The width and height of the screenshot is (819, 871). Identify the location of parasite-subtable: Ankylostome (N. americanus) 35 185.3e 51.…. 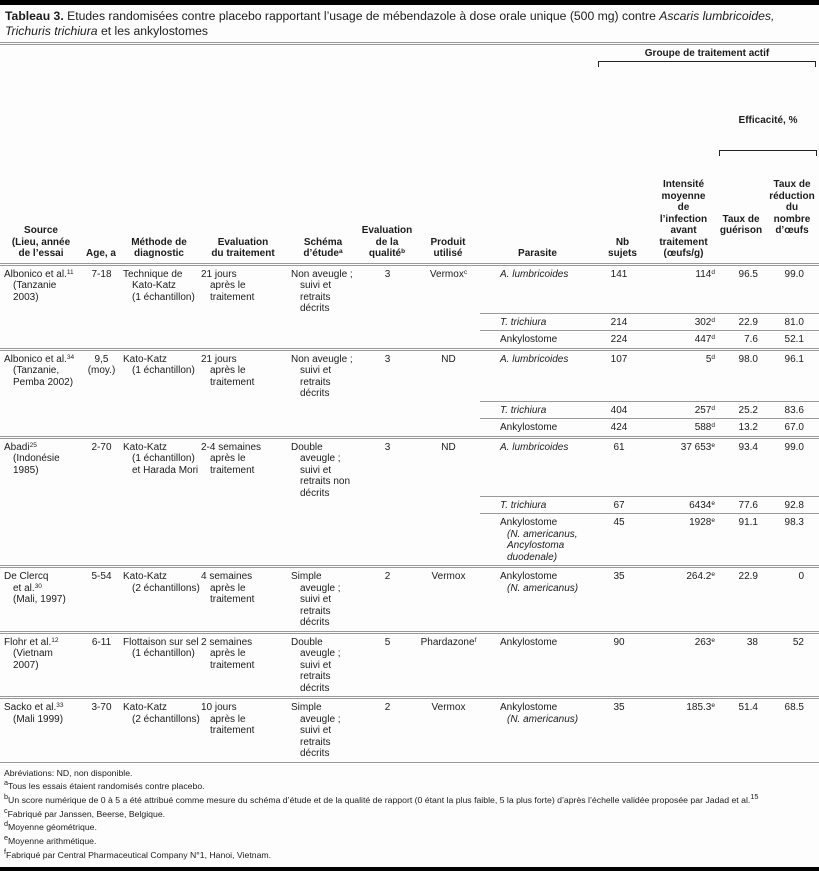
(649, 713).